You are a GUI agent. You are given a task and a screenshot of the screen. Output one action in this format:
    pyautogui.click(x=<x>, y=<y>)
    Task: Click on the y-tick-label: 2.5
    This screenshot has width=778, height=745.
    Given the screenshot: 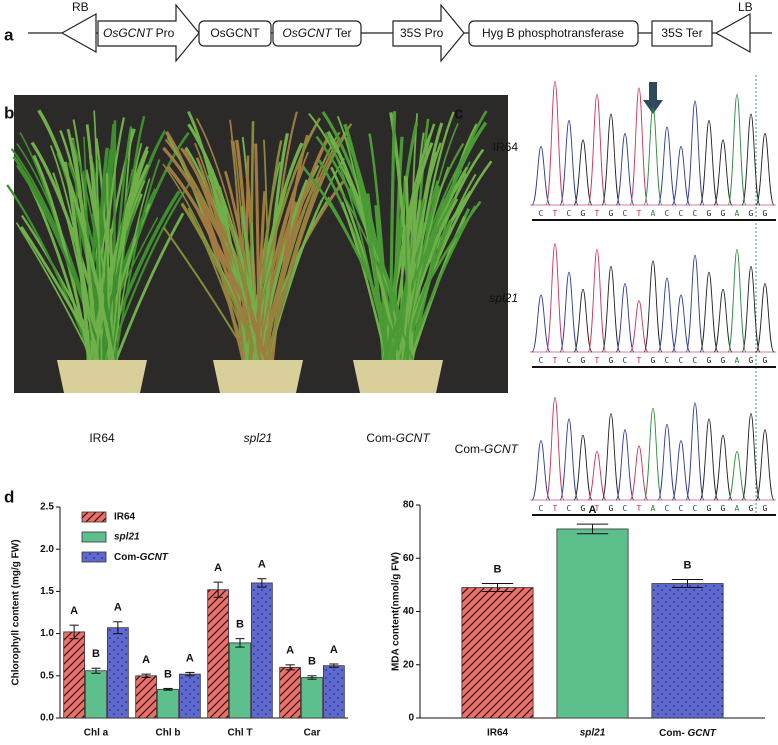 What is the action you would take?
    pyautogui.click(x=47, y=507)
    